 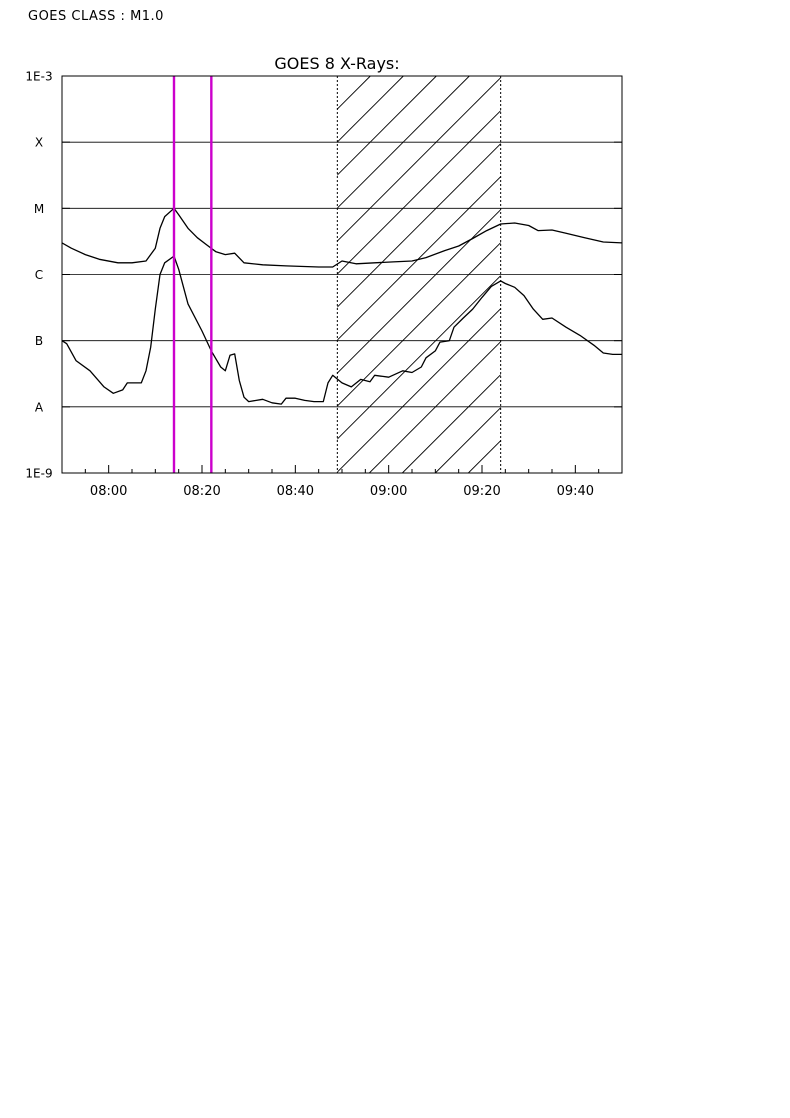 What do you see at coordinates (39, 275) in the screenshot?
I see `y-tick-label: C` at bounding box center [39, 275].